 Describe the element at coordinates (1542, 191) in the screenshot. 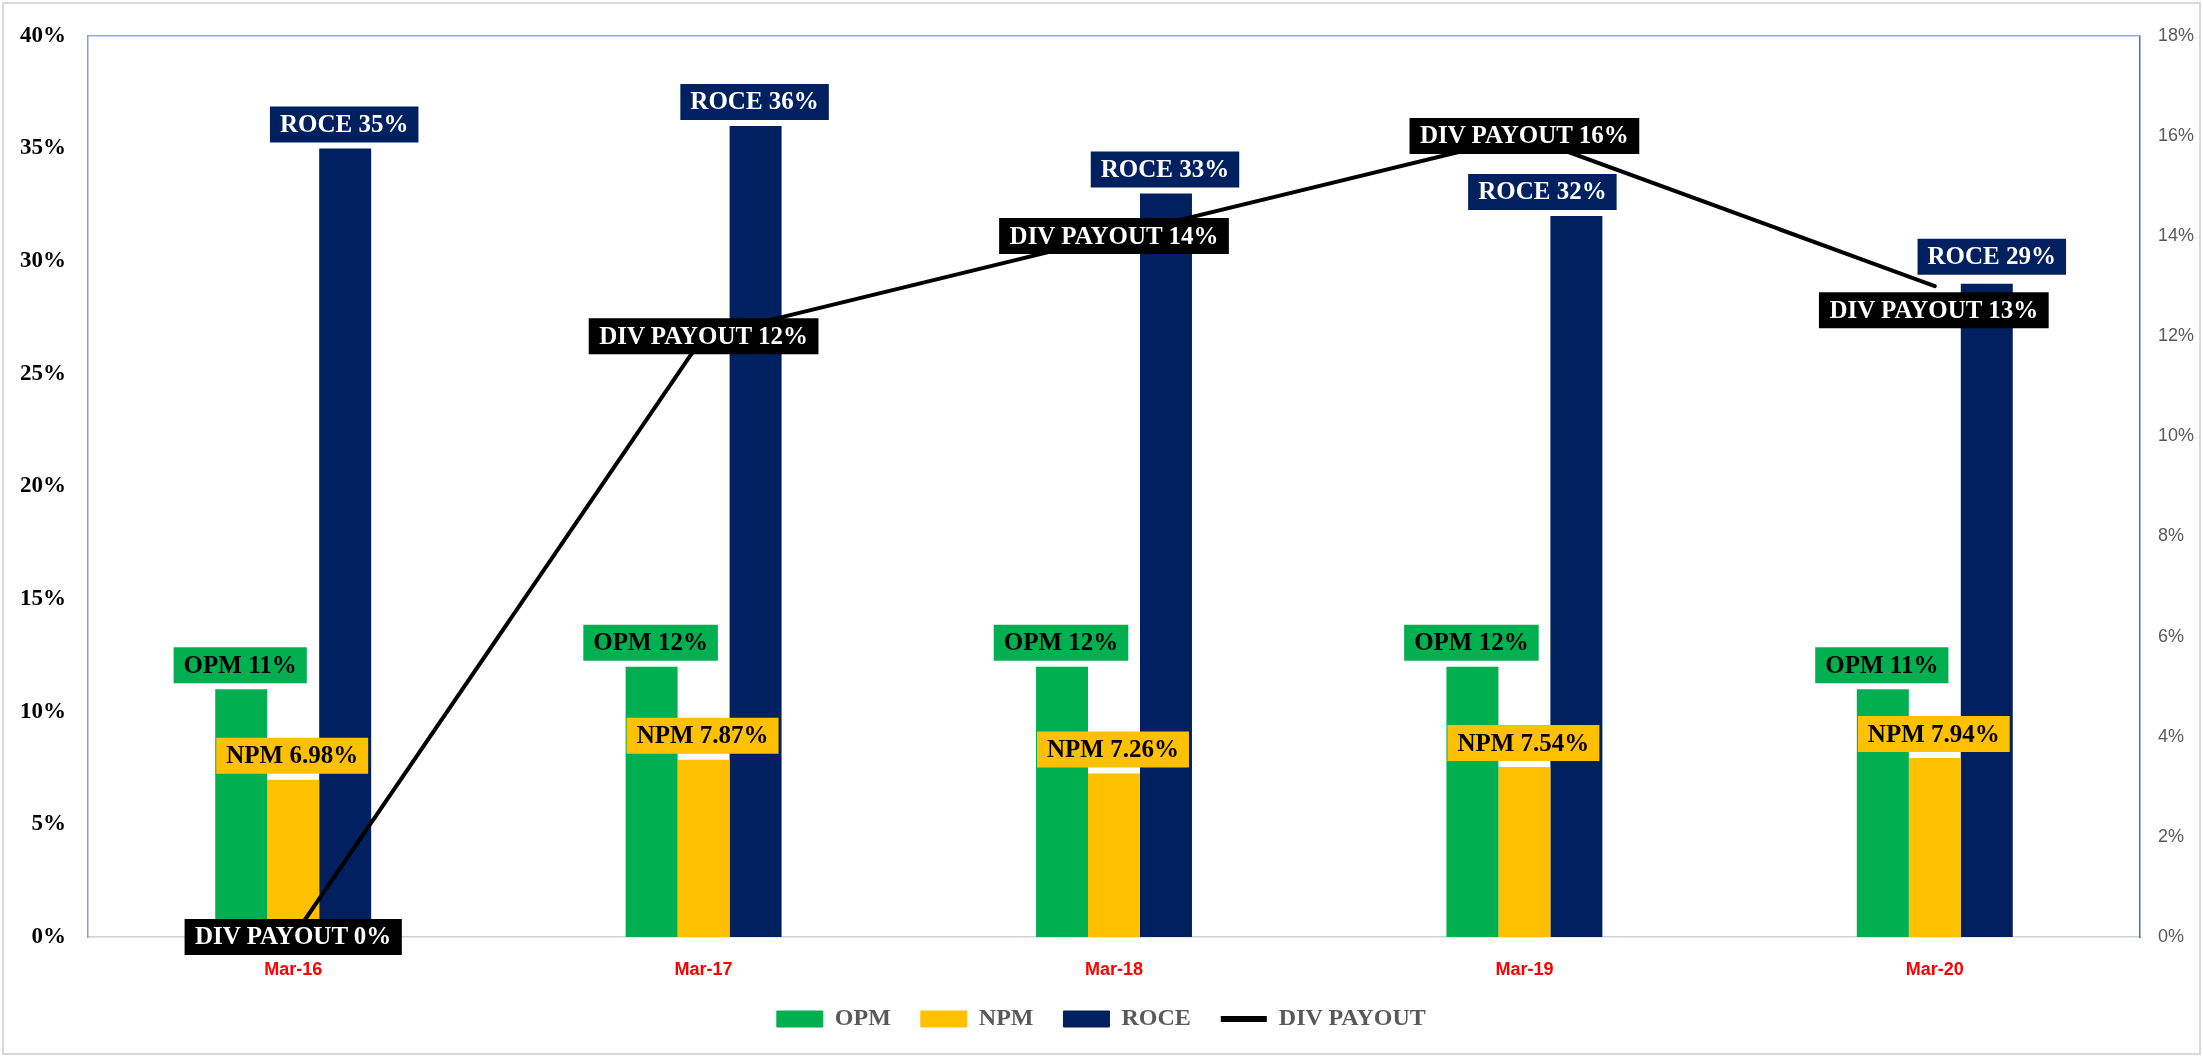

I see `data-label: ROCE 32%` at that location.